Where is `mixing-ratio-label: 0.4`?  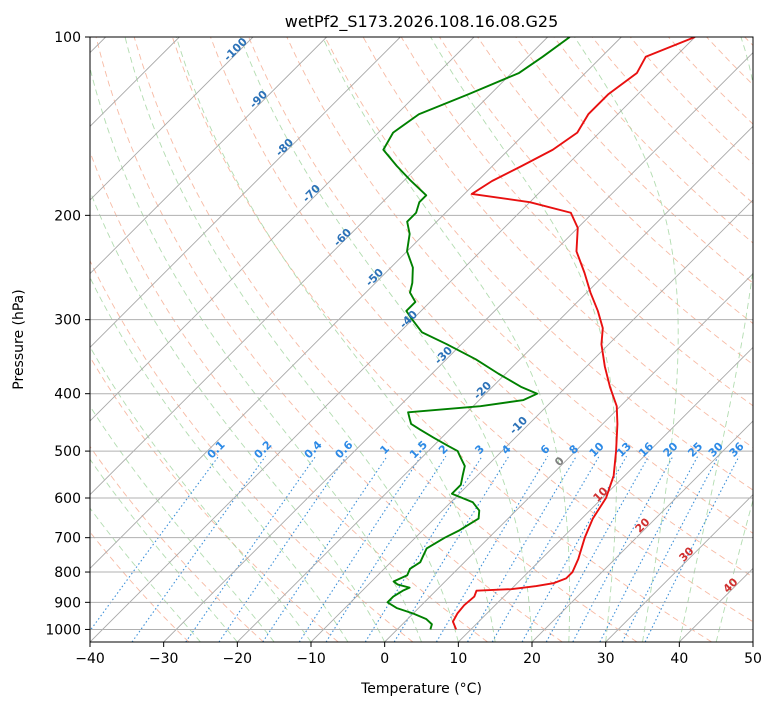
mixing-ratio-label: 0.4 is located at coordinates (313, 449).